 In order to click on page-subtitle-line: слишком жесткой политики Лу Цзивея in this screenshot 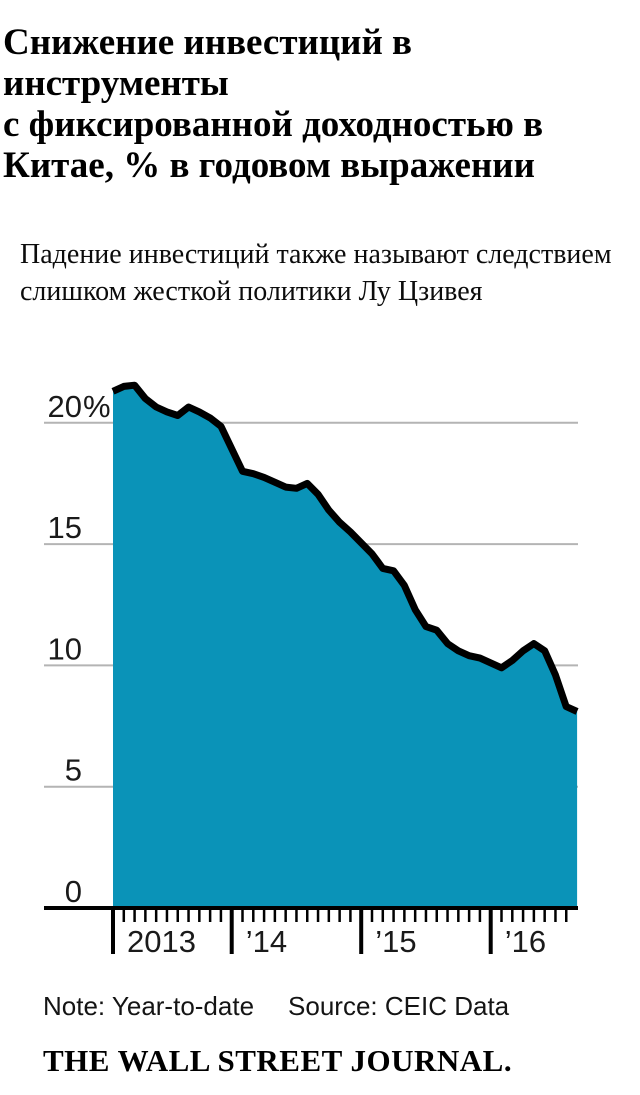, I will do `click(251, 291)`.